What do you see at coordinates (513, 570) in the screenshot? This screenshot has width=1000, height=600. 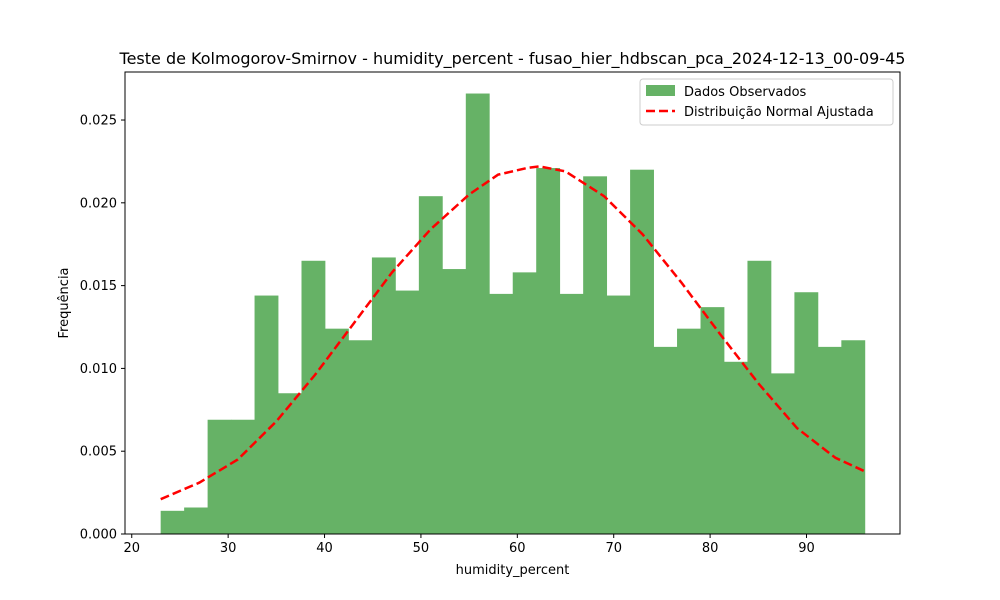 I see `x-axis-label: humidity_percent` at bounding box center [513, 570].